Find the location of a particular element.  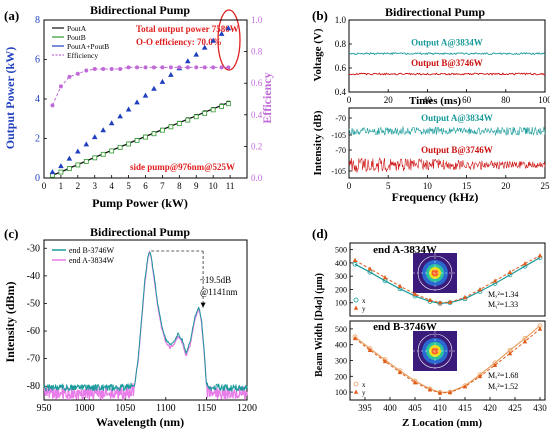

series-noise-intensity is located at coordinates (447, 131).